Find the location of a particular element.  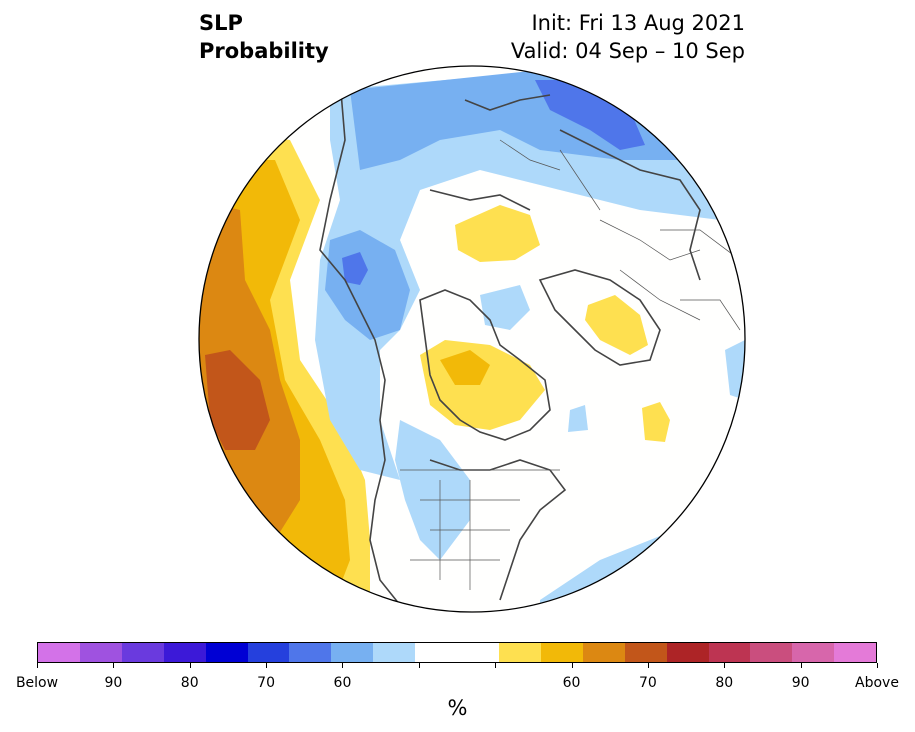

above-70-greenland is located at coordinates (465, 367).